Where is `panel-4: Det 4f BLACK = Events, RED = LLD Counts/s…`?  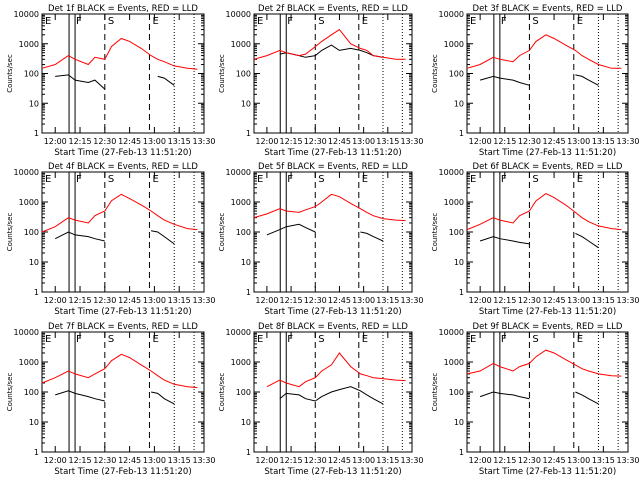
panel-4: Det 4f BLACK = Events, RED = LLD Counts/s… is located at coordinates (111, 239).